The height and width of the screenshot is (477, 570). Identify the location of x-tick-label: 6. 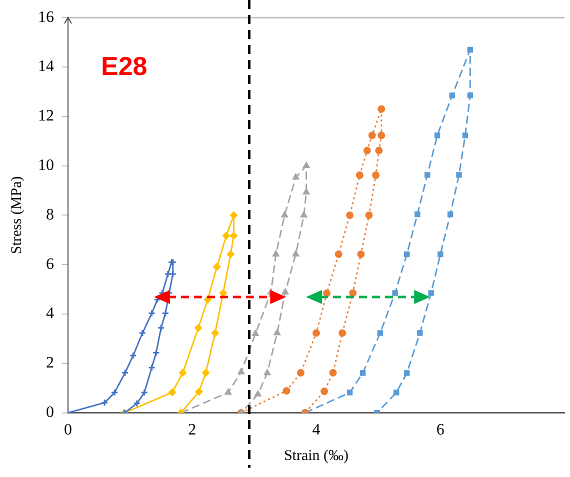
(440, 430).